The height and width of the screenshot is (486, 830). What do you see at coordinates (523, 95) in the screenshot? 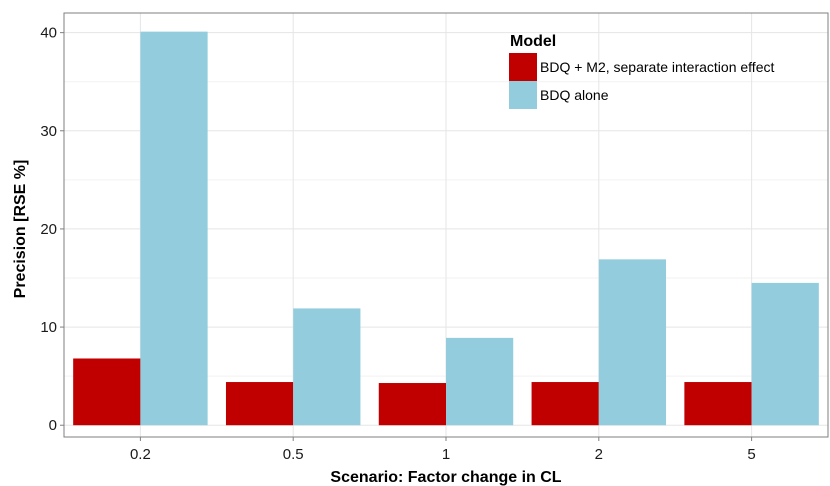
I see `legend-swatch-bdq-alone` at bounding box center [523, 95].